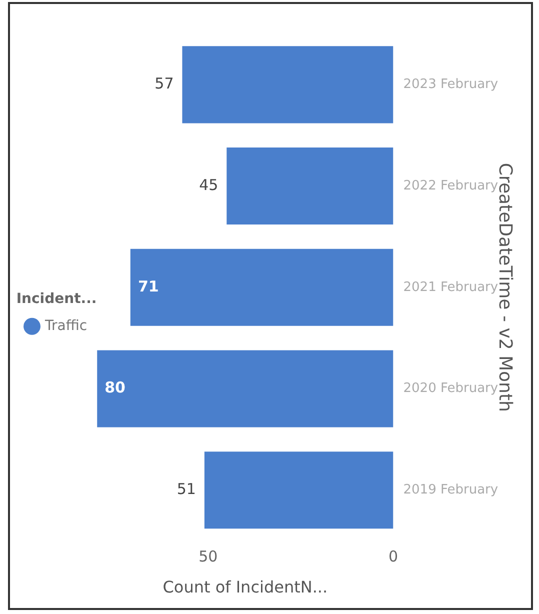 Image resolution: width=539 pixels, height=614 pixels. What do you see at coordinates (66, 326) in the screenshot?
I see `legend-label: Traffic` at bounding box center [66, 326].